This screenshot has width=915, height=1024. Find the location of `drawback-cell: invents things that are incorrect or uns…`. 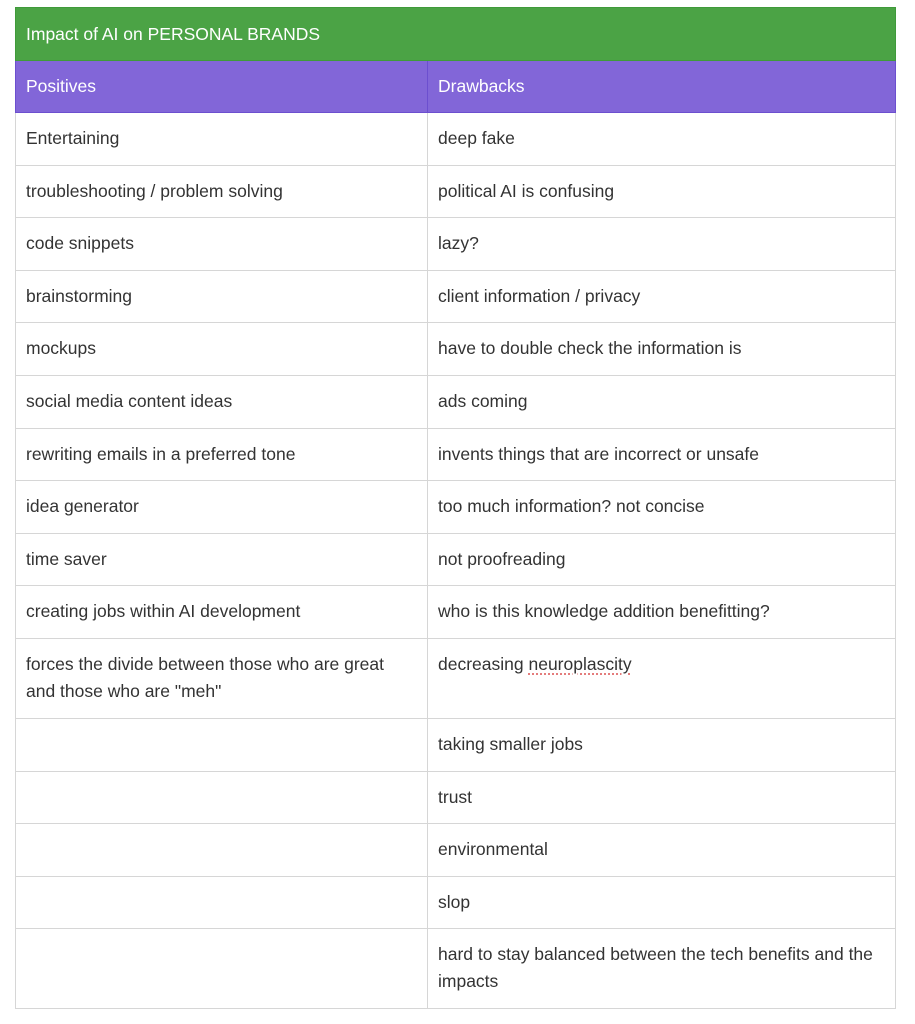

drawback-cell: invents things that are incorrect or uns… is located at coordinates (661, 454).